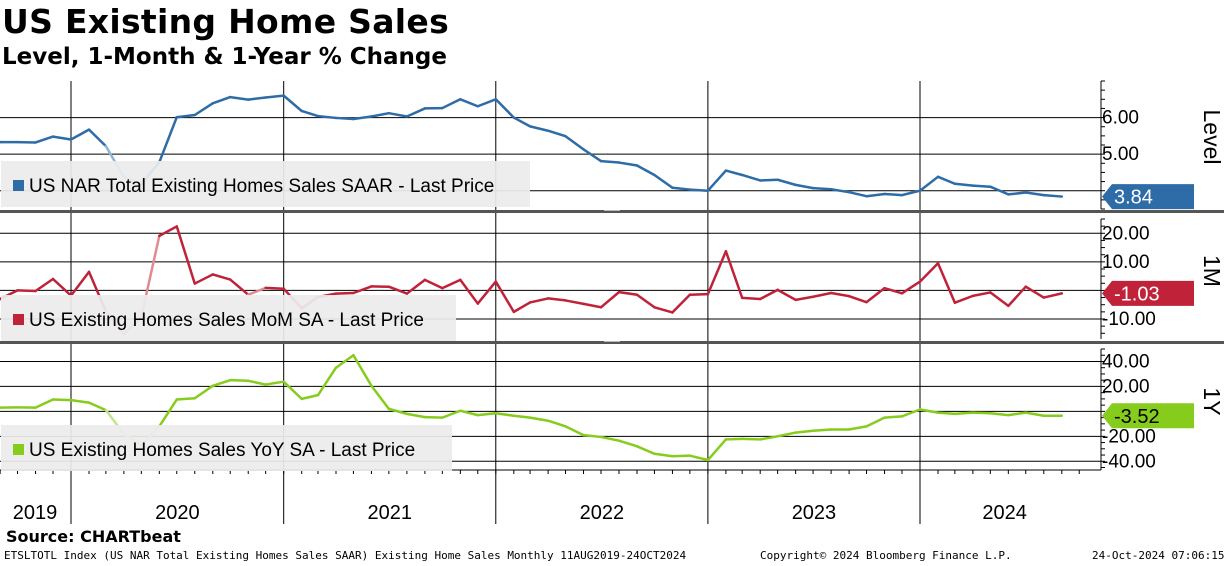 Image resolution: width=1224 pixels, height=566 pixels. I want to click on y-tick-label: 20.00, so click(1126, 386).